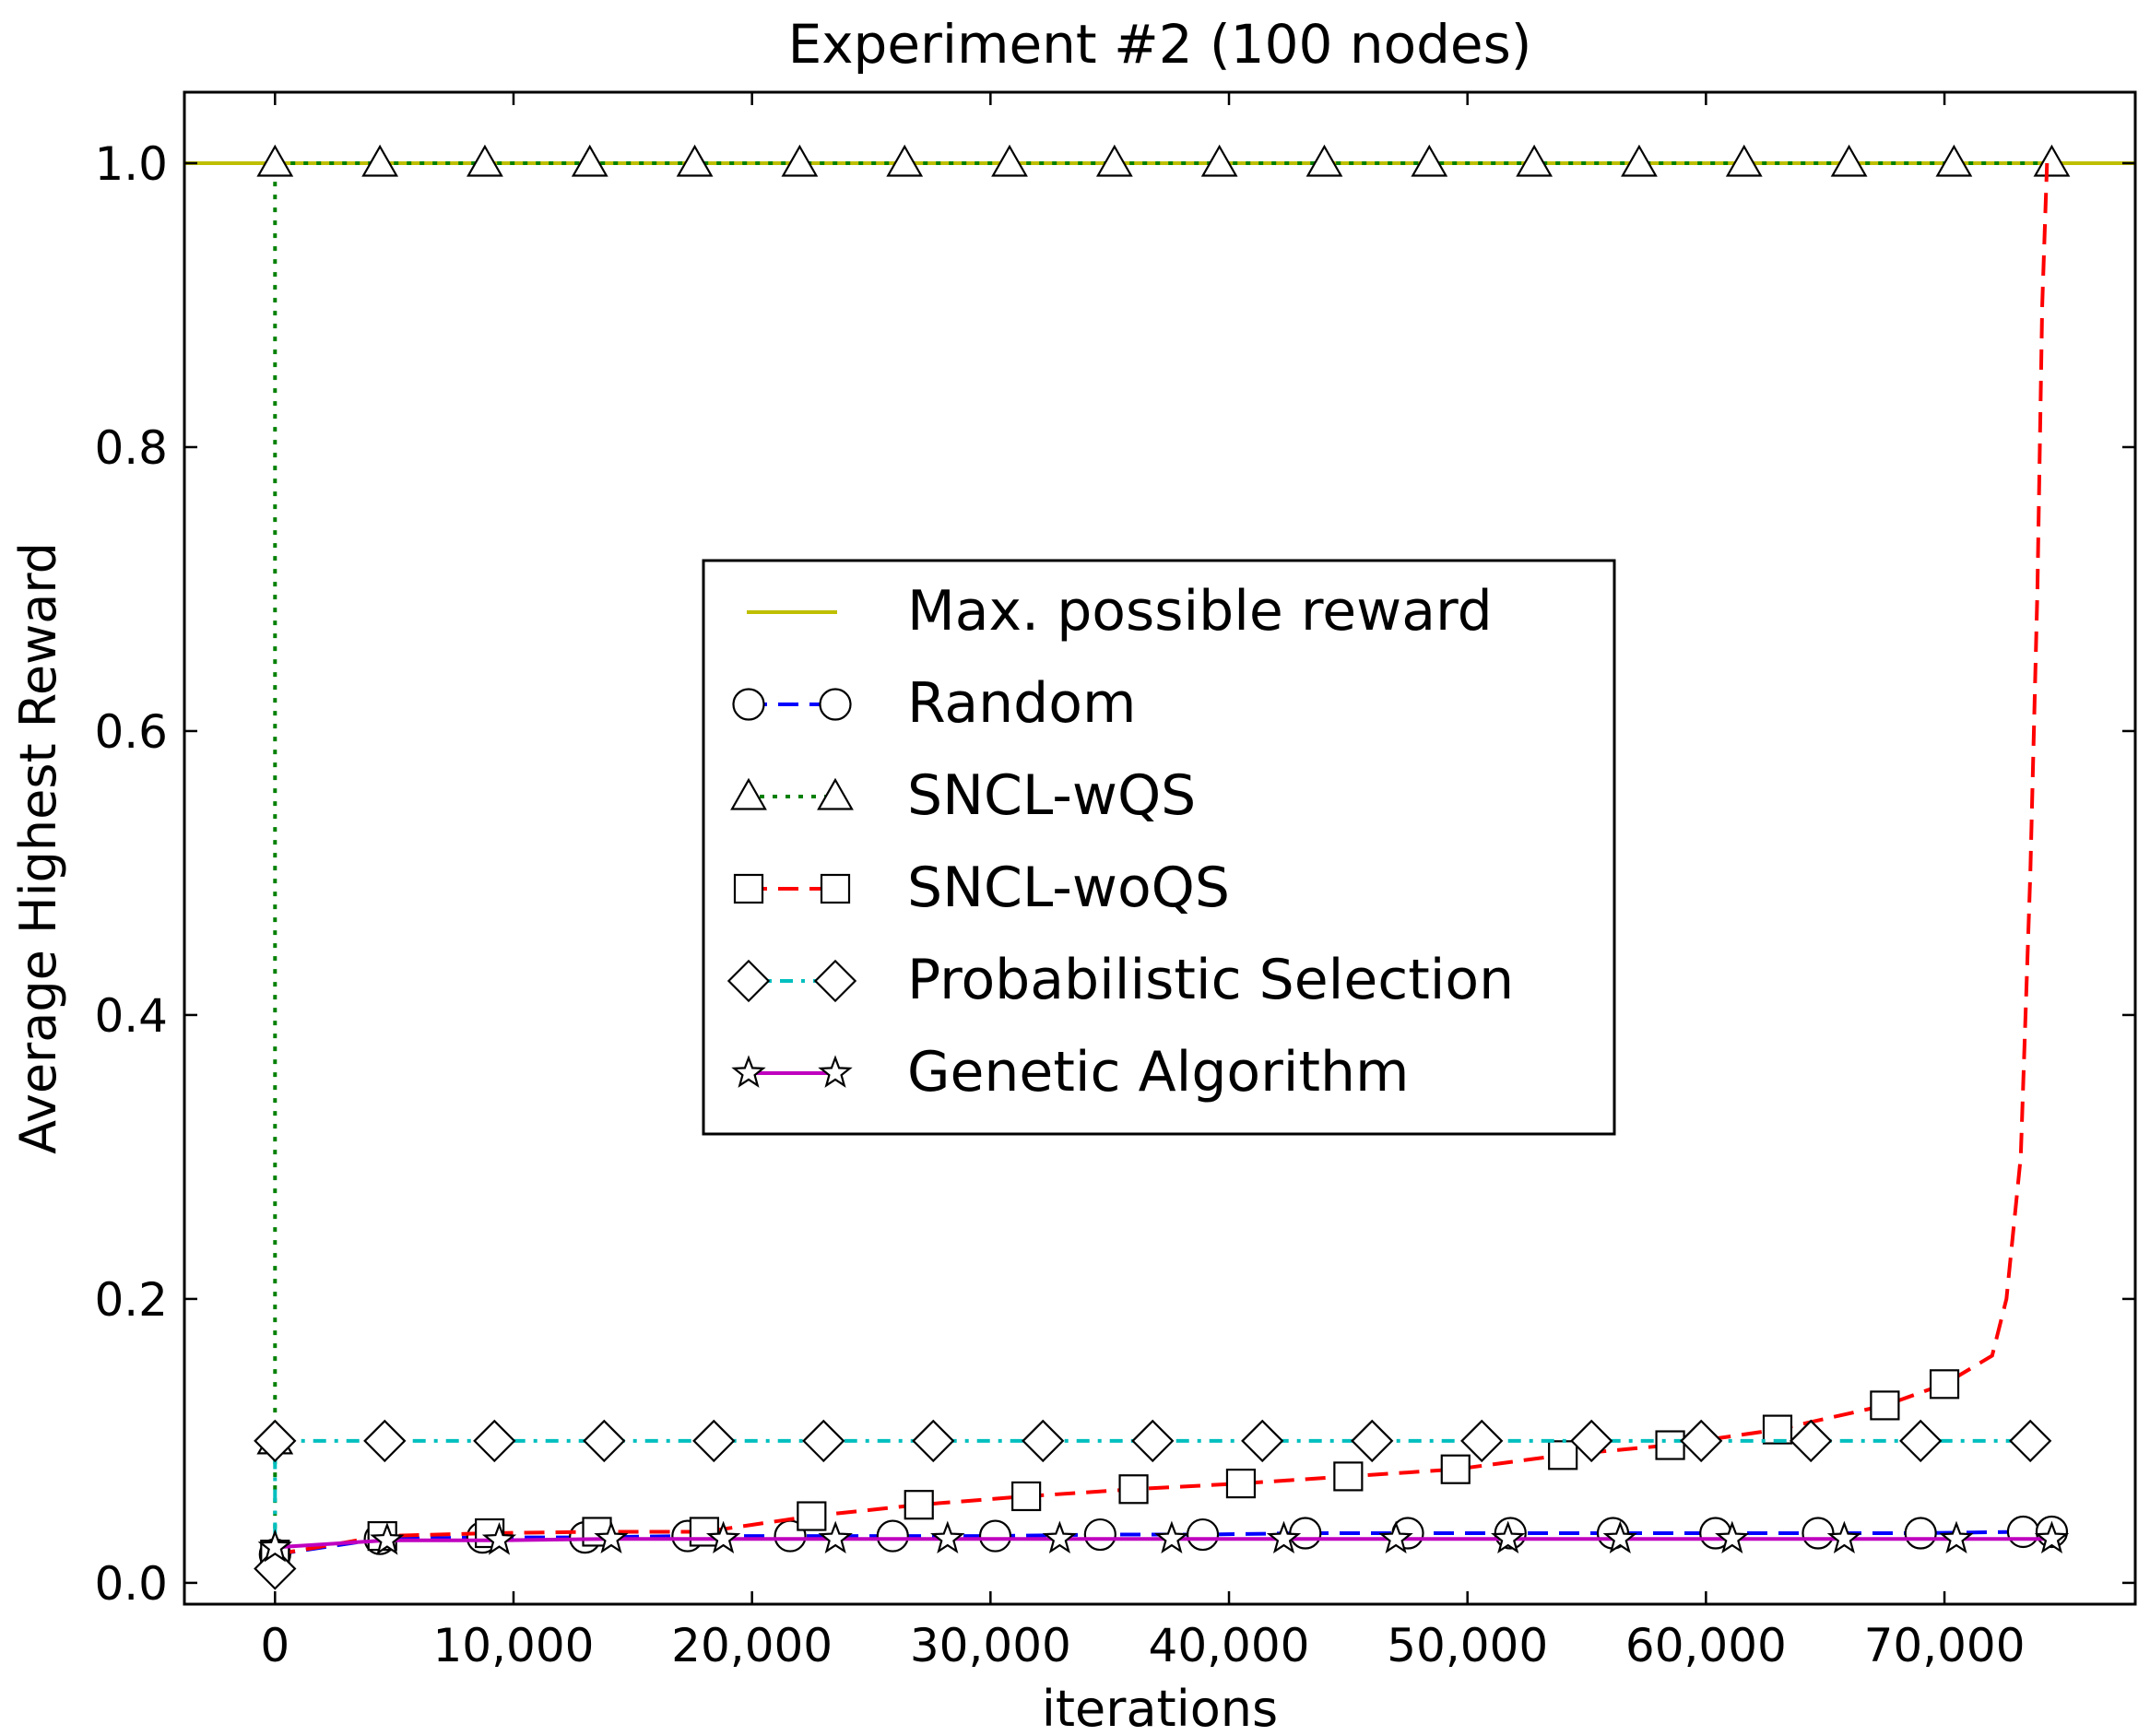 Image resolution: width=2150 pixels, height=1736 pixels. What do you see at coordinates (131, 1584) in the screenshot?
I see `y-tick-label: 0.0` at bounding box center [131, 1584].